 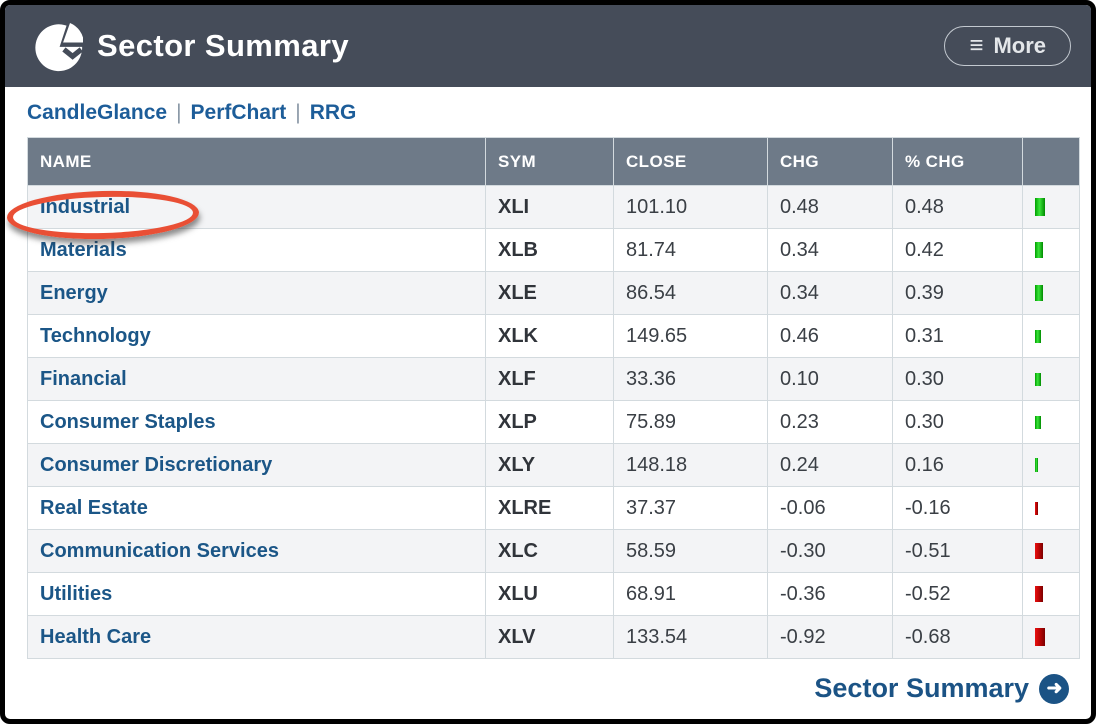 I want to click on sym-cell: XLU, so click(x=549, y=594).